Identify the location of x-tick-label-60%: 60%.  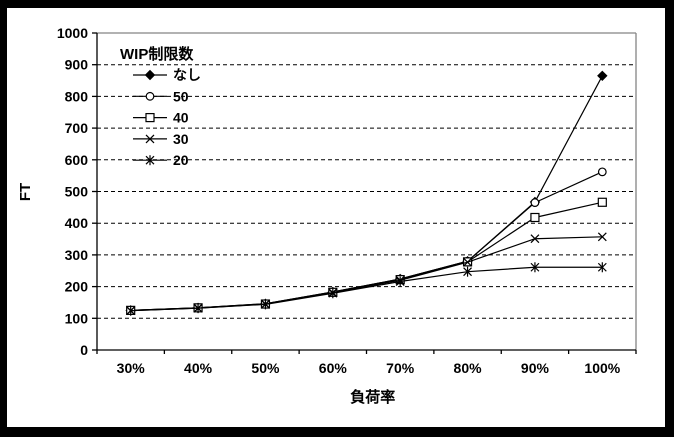
(333, 368).